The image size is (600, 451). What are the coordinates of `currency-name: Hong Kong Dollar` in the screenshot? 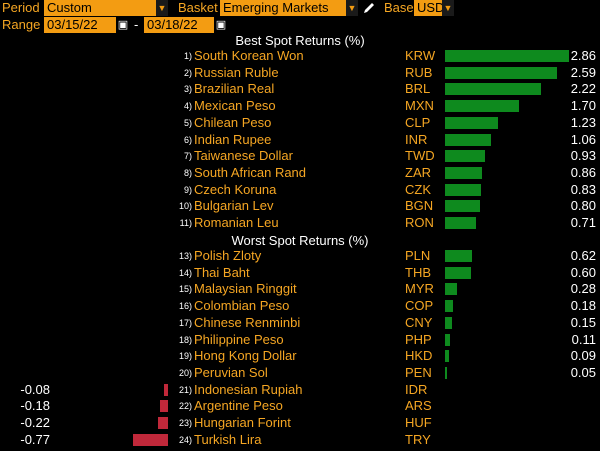 It's located at (245, 355).